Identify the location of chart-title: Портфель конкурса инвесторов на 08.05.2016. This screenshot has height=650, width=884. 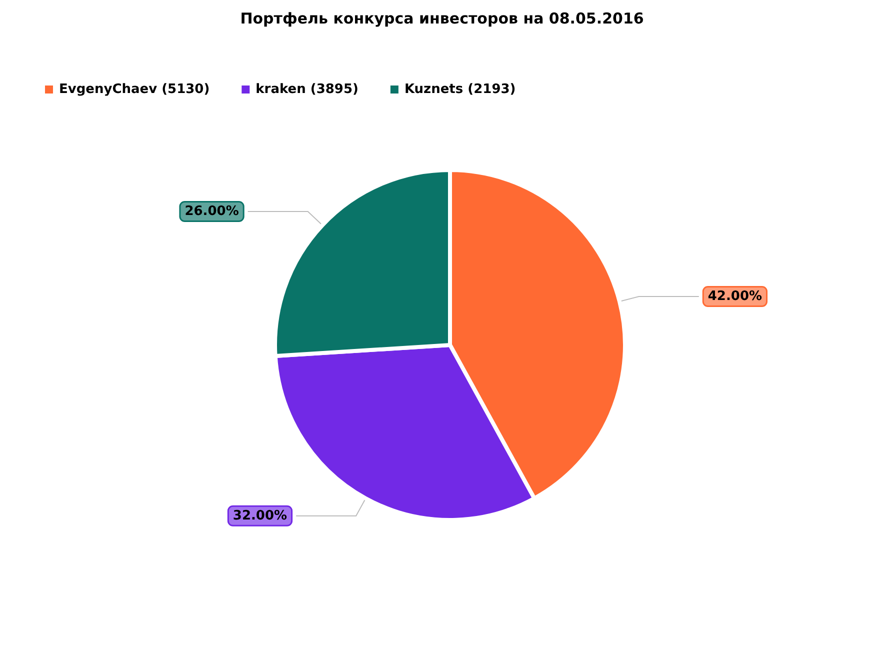
(442, 19).